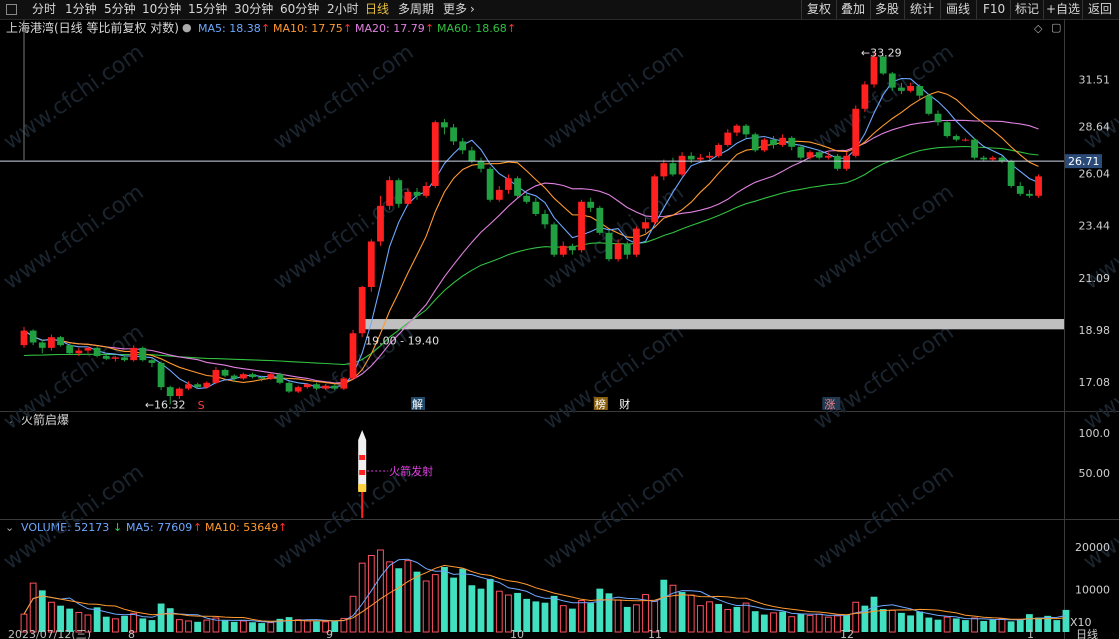 Image resolution: width=1119 pixels, height=639 pixels. Describe the element at coordinates (120, 9) in the screenshot. I see `tab-5min: 5分钟` at that location.